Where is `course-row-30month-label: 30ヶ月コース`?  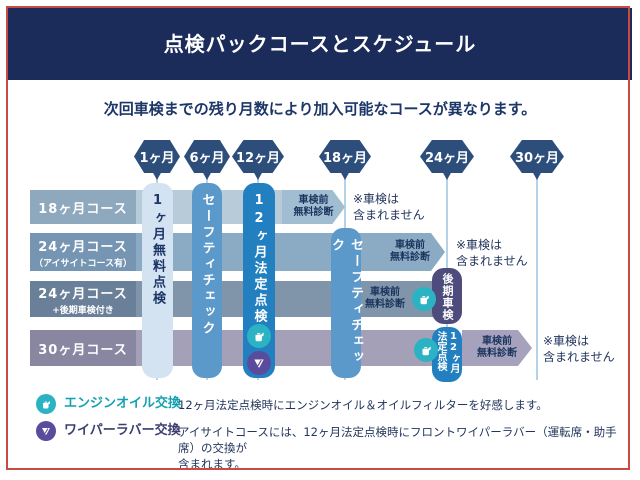
course-row-30month-label: 30ヶ月コース is located at coordinates (83, 348).